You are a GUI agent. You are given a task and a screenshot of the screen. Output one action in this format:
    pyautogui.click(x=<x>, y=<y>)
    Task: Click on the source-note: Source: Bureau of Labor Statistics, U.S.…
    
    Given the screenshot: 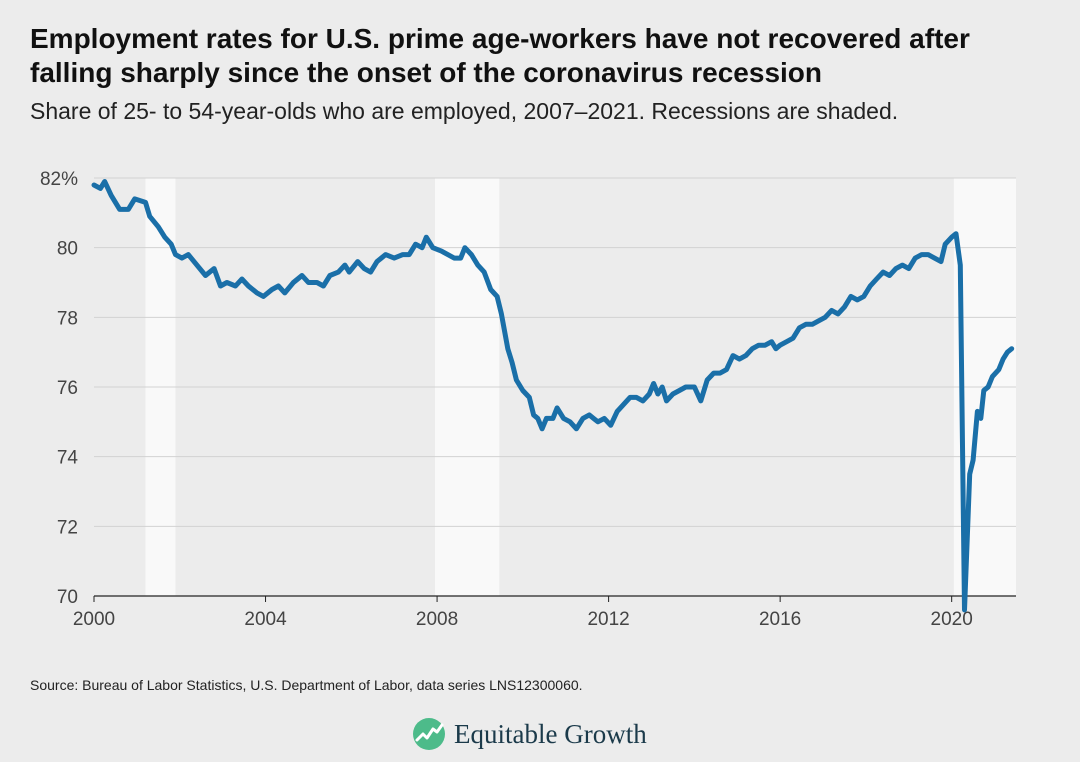 What is the action you would take?
    pyautogui.click(x=306, y=685)
    